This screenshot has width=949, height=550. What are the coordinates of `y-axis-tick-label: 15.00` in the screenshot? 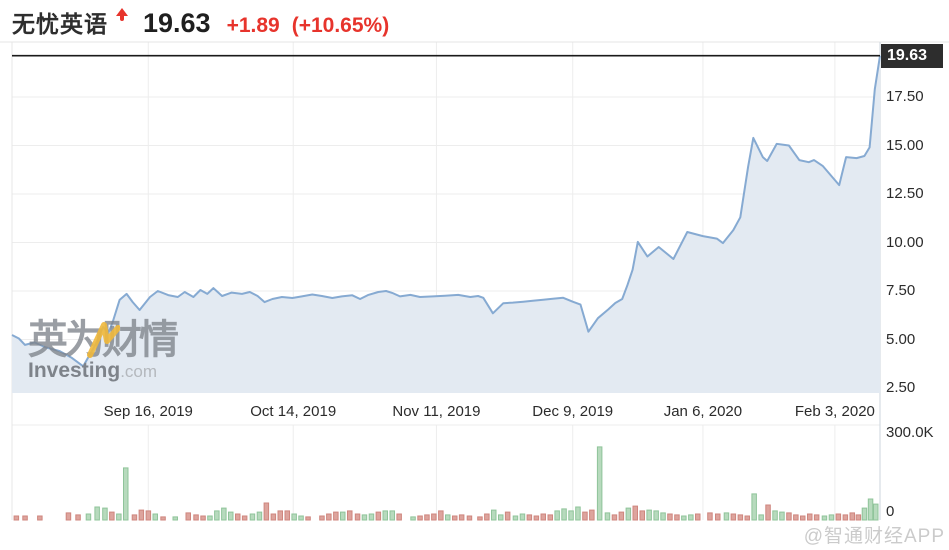 It's located at (905, 145).